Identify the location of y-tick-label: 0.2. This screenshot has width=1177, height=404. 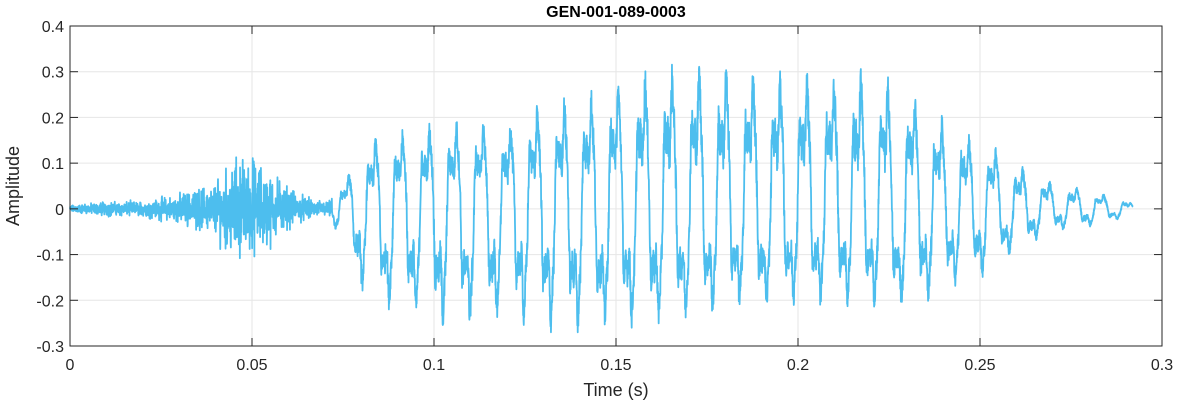
(53, 118).